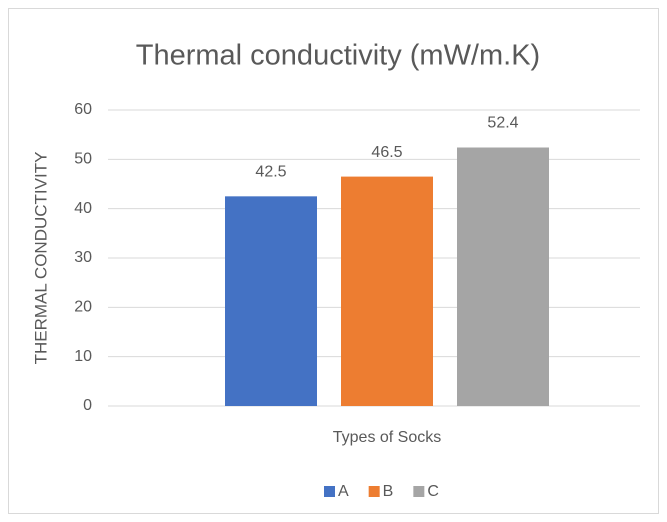 The width and height of the screenshot is (667, 522). What do you see at coordinates (270, 172) in the screenshot?
I see `data-label: 42.5` at bounding box center [270, 172].